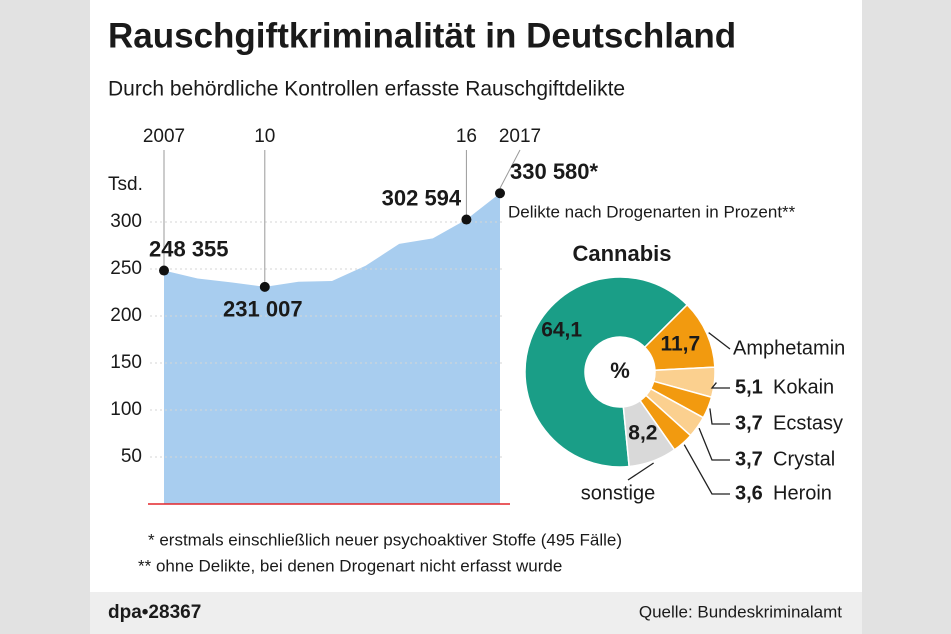 This screenshot has height=634, width=951. Describe the element at coordinates (126, 221) in the screenshot. I see `y-tick-label: 300` at that location.